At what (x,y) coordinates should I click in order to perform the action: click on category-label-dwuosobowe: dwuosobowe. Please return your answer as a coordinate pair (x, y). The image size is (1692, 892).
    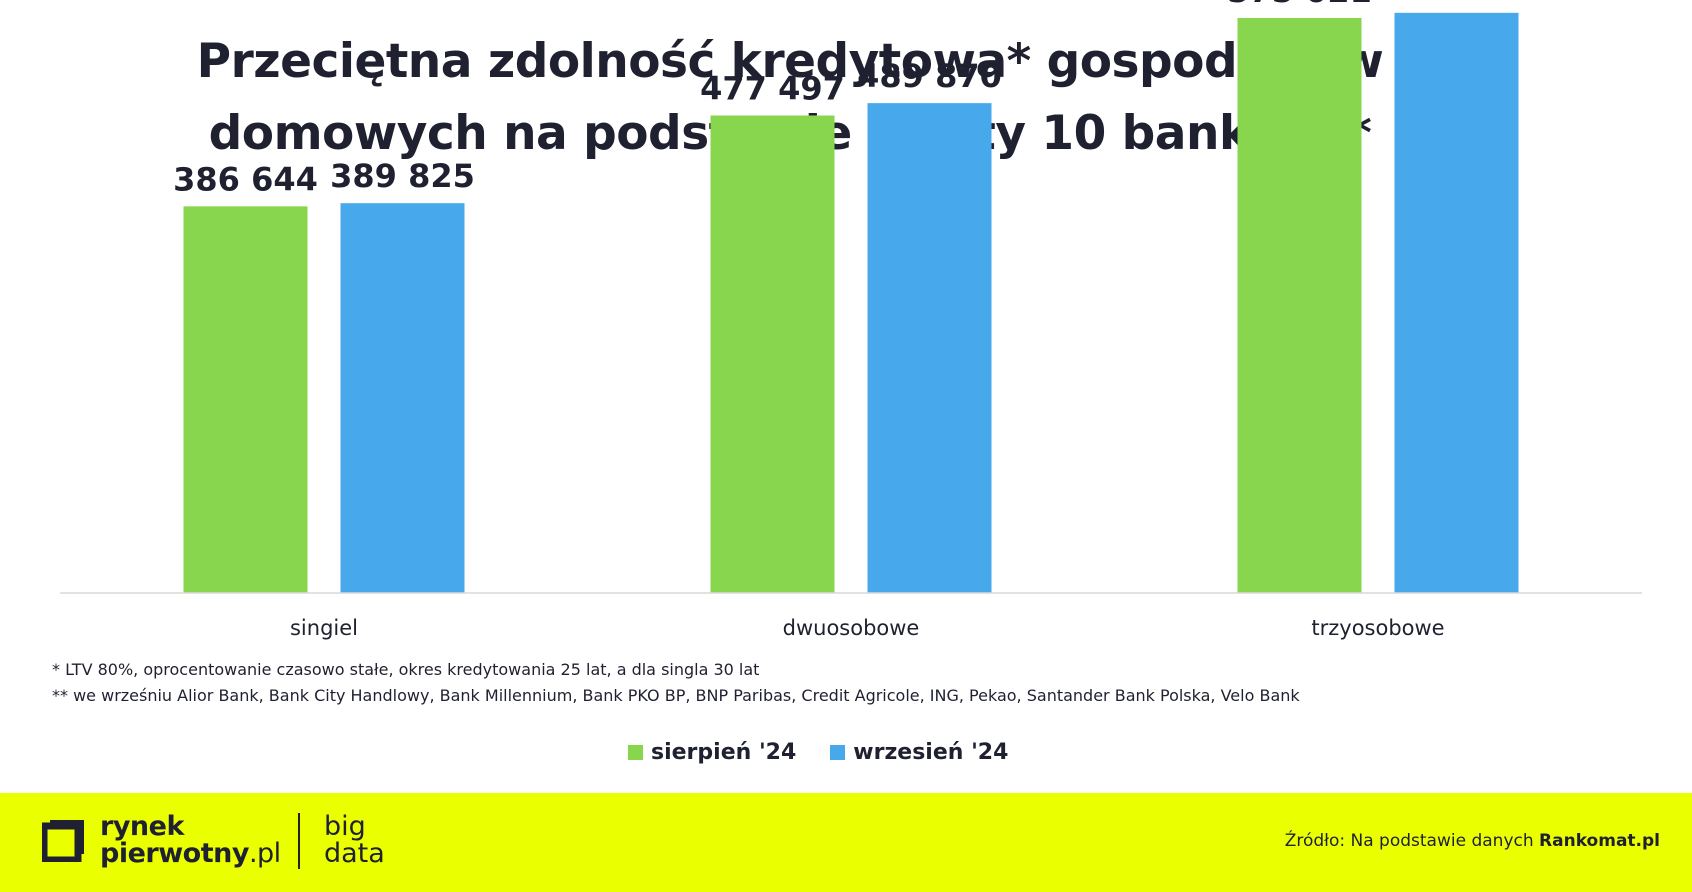
    Looking at the image, I should click on (851, 628).